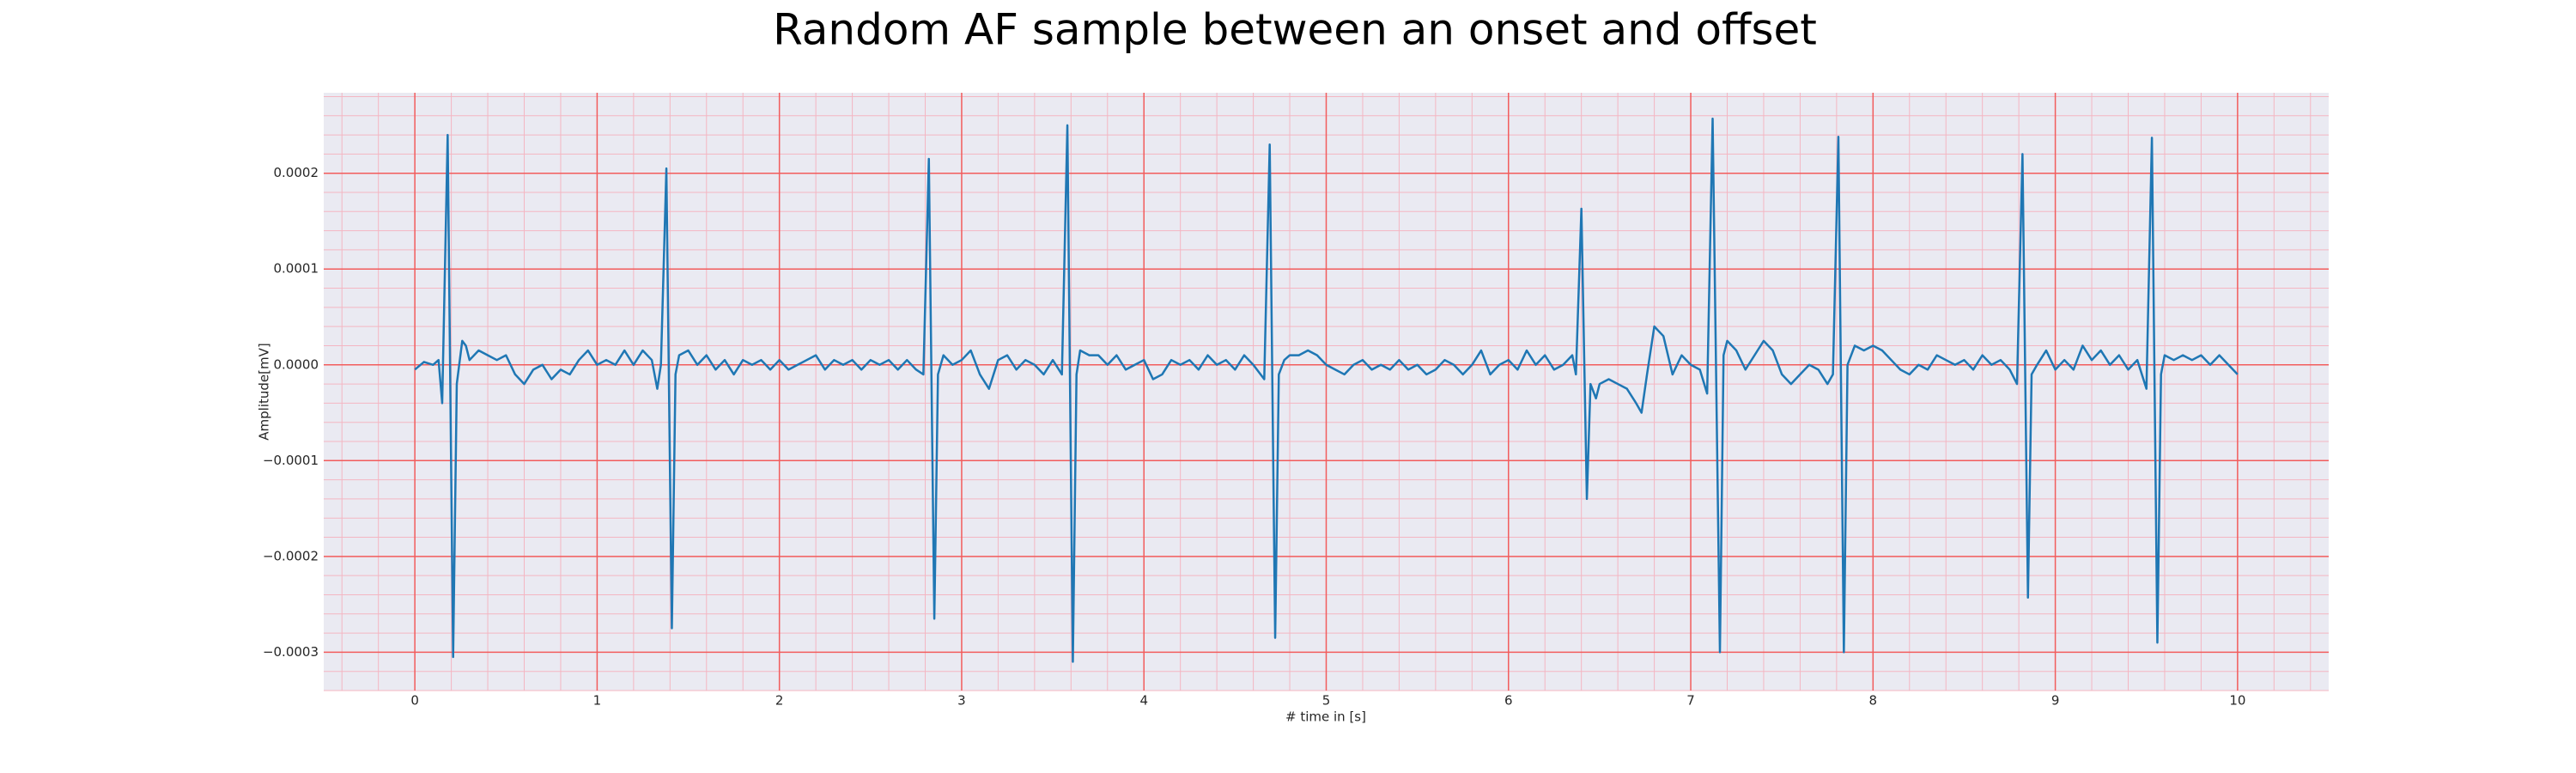 This screenshot has height=773, width=2576. I want to click on x-tick-label: 3, so click(962, 701).